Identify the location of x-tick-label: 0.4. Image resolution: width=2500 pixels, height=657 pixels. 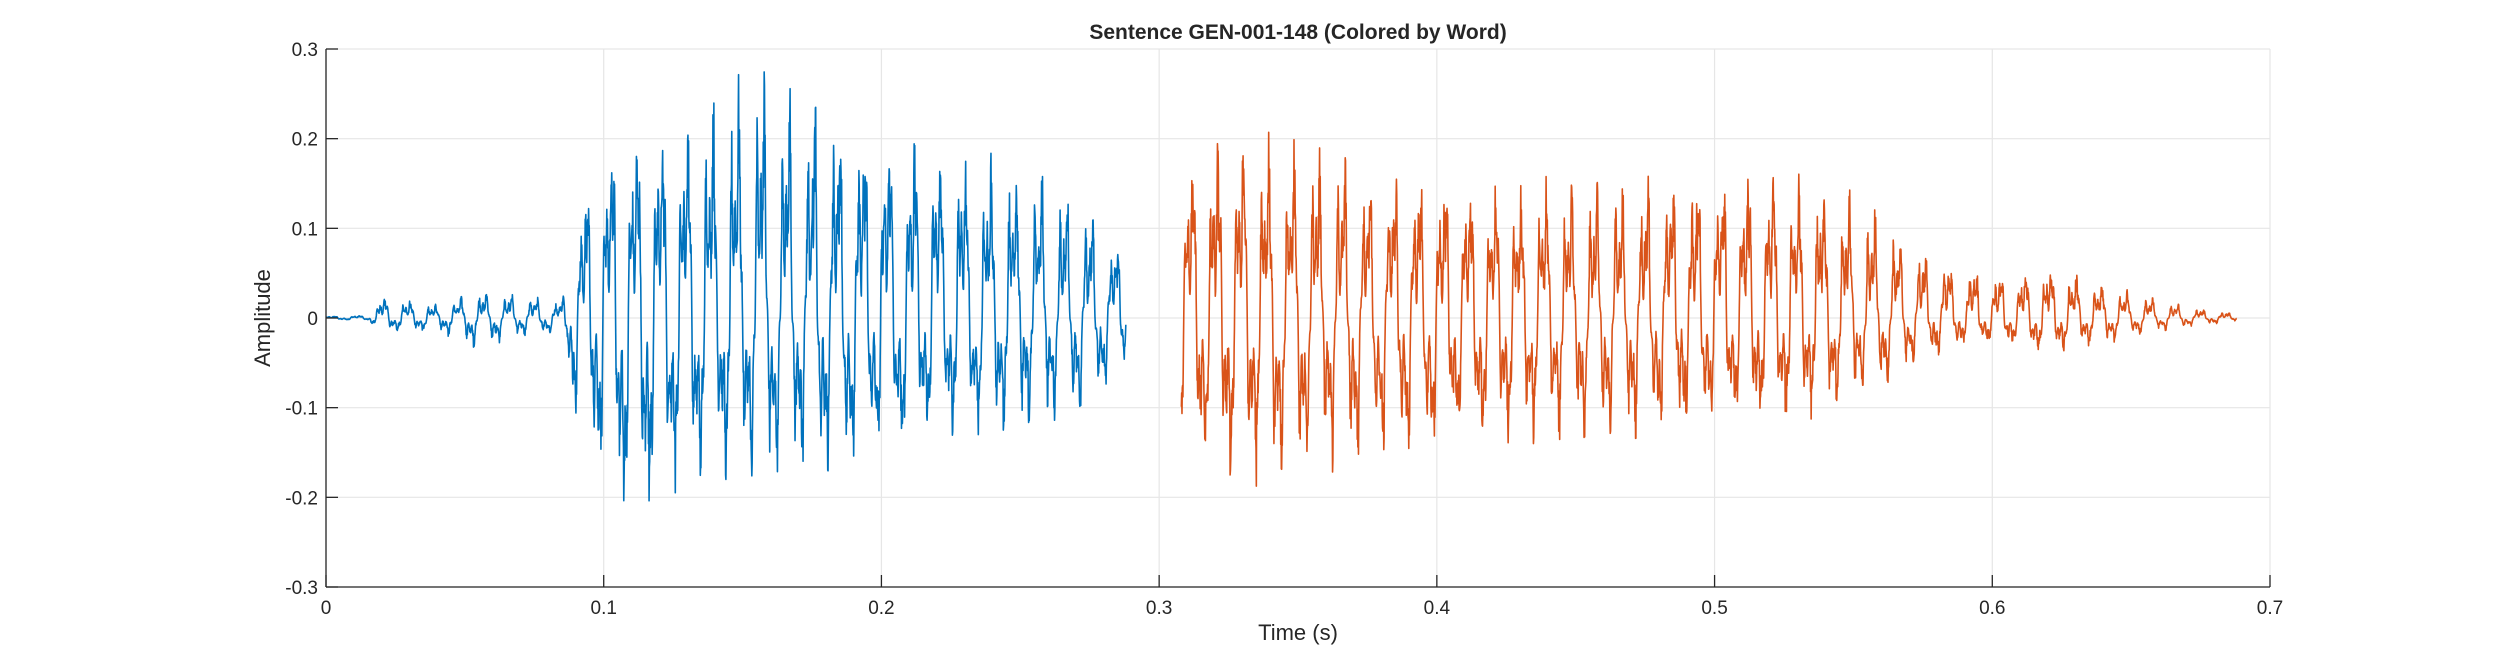
(1437, 608).